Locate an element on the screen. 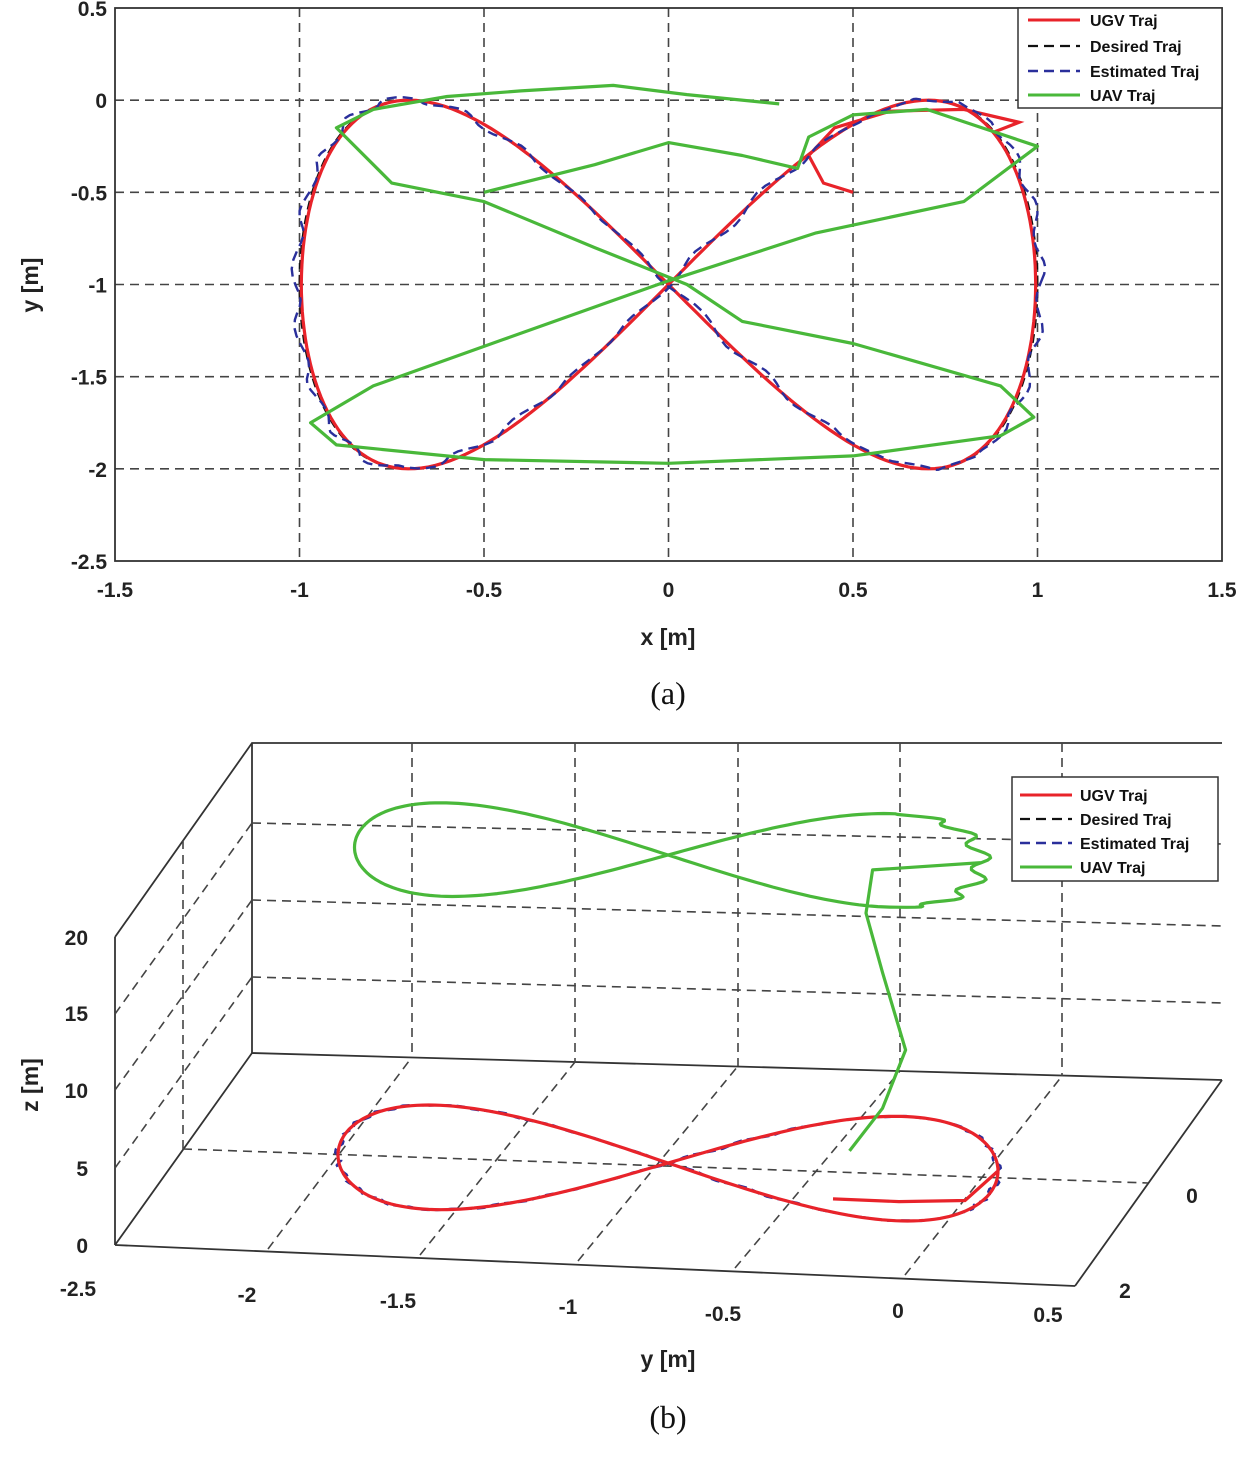 This screenshot has height=1457, width=1245. panel-a-x-tick-5: 1 is located at coordinates (1038, 590).